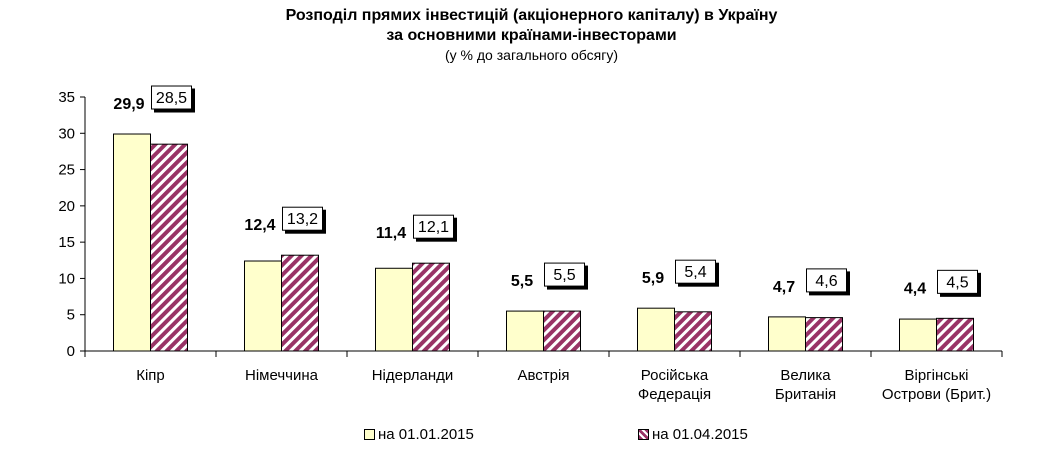 This screenshot has height=463, width=1063. What do you see at coordinates (150, 375) in the screenshot?
I see `x-tick-label: Кіпр` at bounding box center [150, 375].